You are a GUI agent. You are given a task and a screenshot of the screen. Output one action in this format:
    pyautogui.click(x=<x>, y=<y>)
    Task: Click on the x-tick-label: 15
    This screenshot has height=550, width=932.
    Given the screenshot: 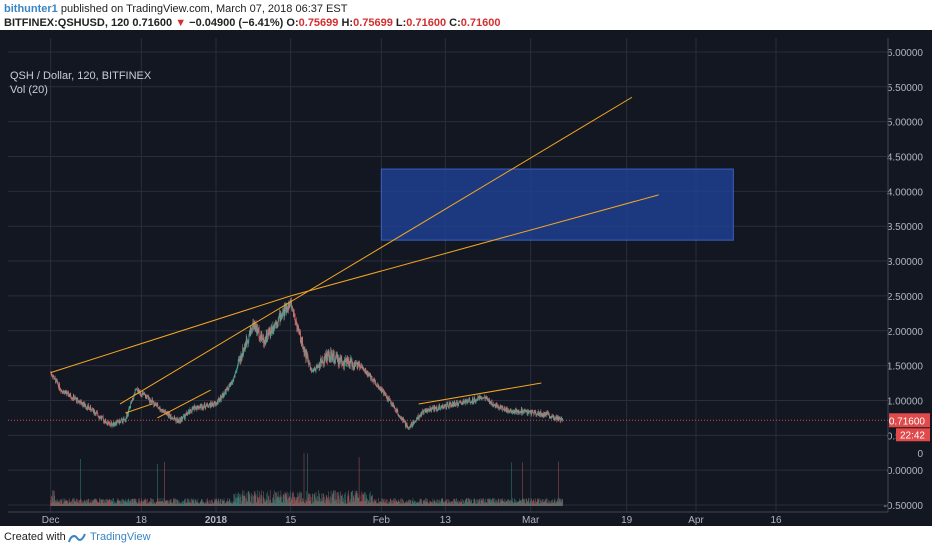 What is the action you would take?
    pyautogui.click(x=291, y=520)
    